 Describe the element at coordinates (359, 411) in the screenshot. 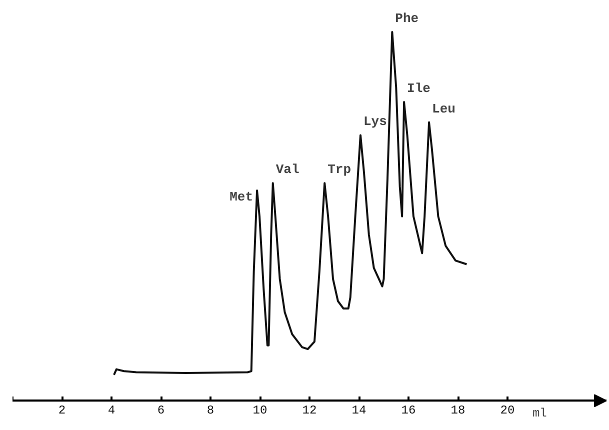

I see `x-tick-label: 14` at that location.